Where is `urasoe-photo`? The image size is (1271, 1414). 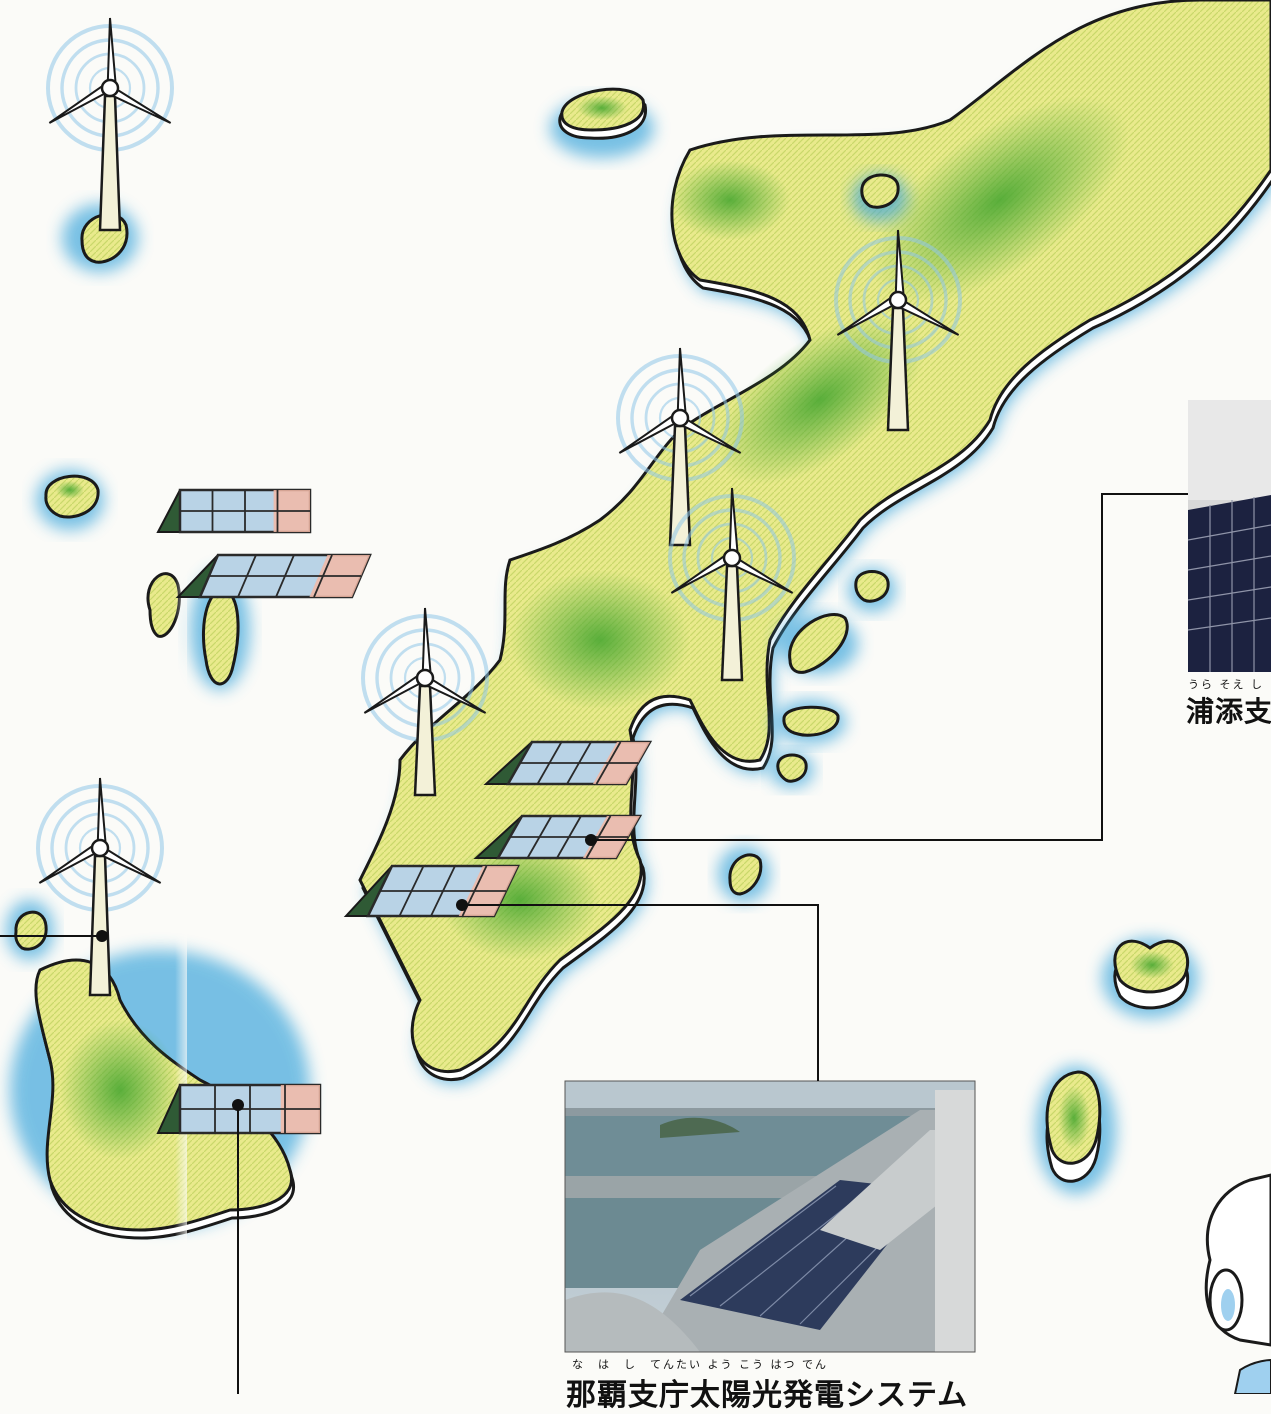
urasoe-photo is located at coordinates (1229, 536).